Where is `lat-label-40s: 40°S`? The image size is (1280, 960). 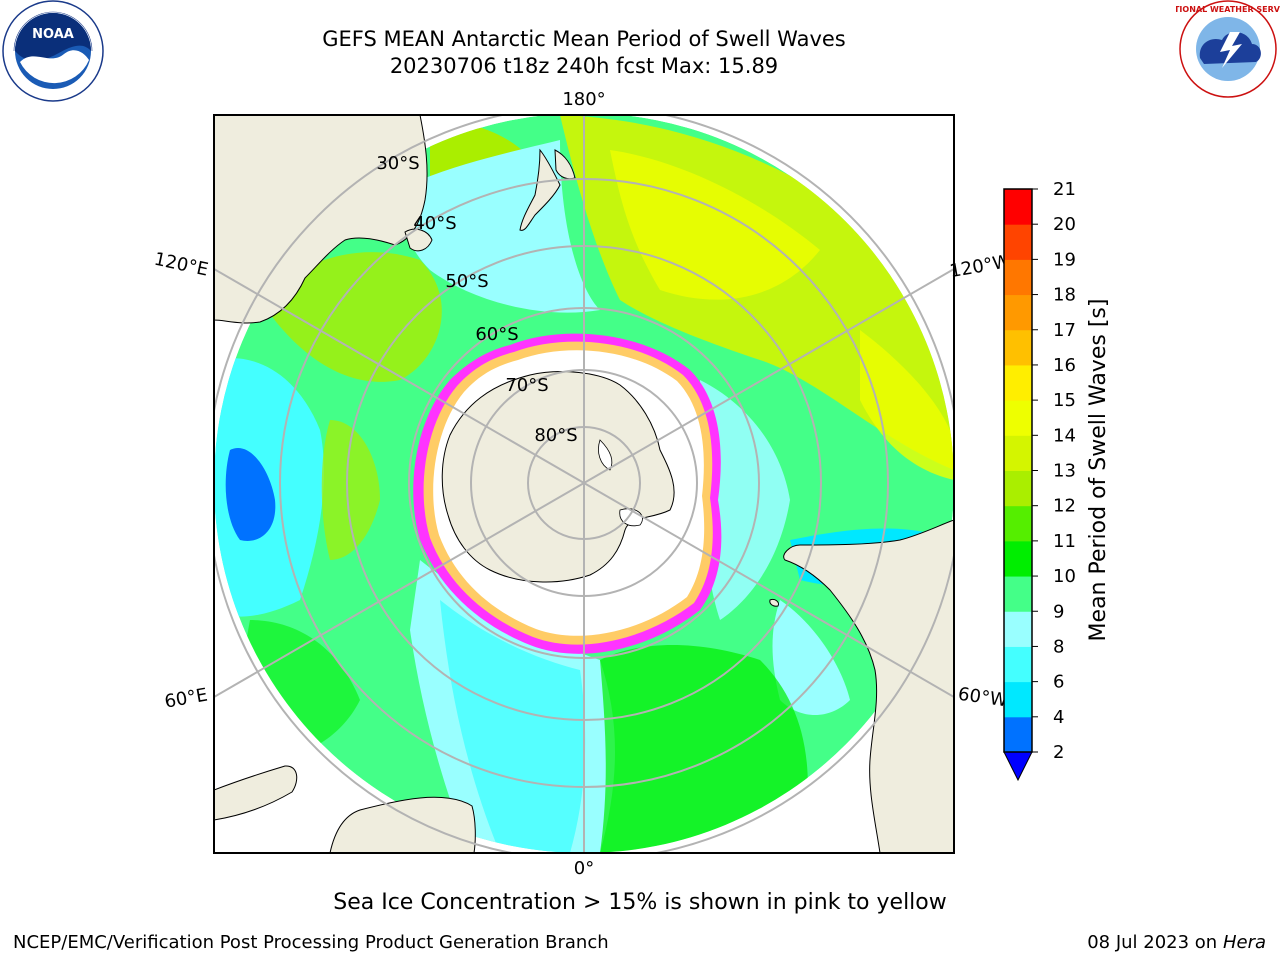
lat-label-40s: 40°S is located at coordinates (434, 223).